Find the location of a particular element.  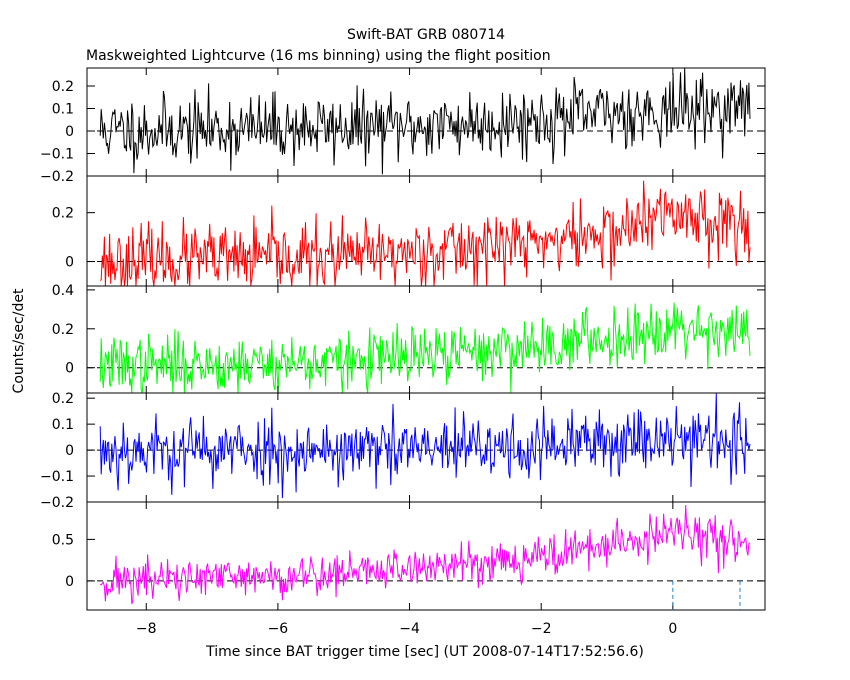

y-tick-label: 0.4 is located at coordinates (63, 291).